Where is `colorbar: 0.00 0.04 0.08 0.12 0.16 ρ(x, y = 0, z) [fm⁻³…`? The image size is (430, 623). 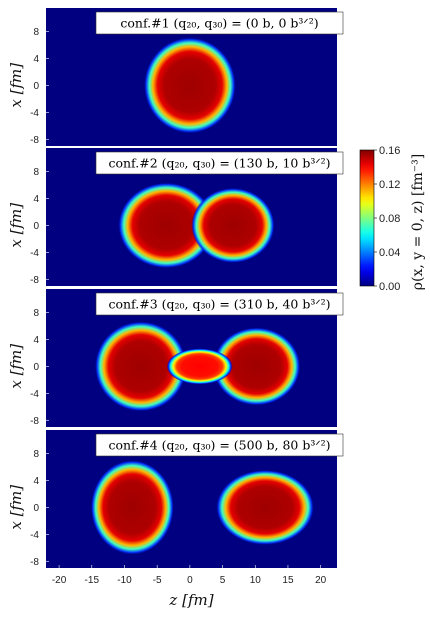 colorbar: 0.00 0.04 0.08 0.12 0.16 ρ(x, y = 0, z) [fm⁻³… is located at coordinates (392, 219).